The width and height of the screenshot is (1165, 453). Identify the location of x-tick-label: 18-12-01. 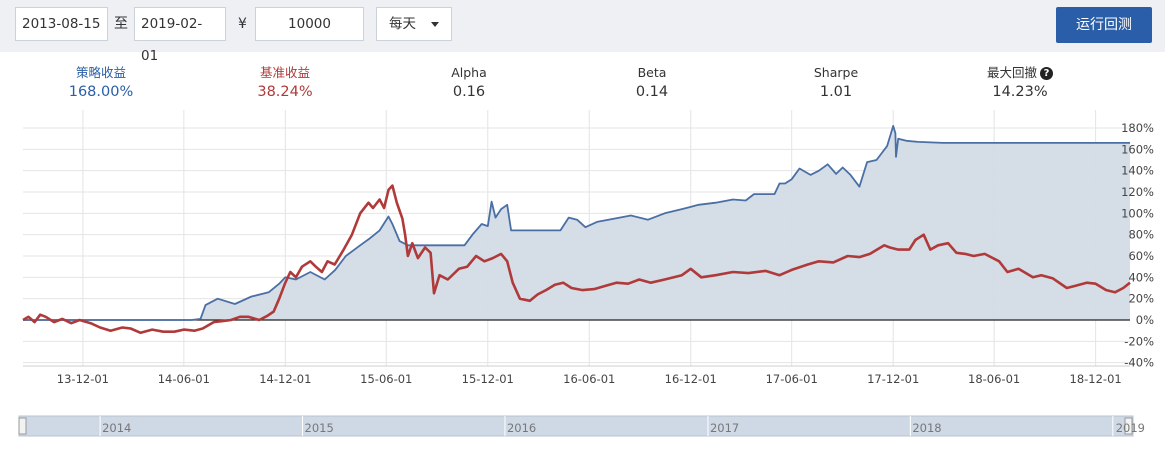
(1096, 379).